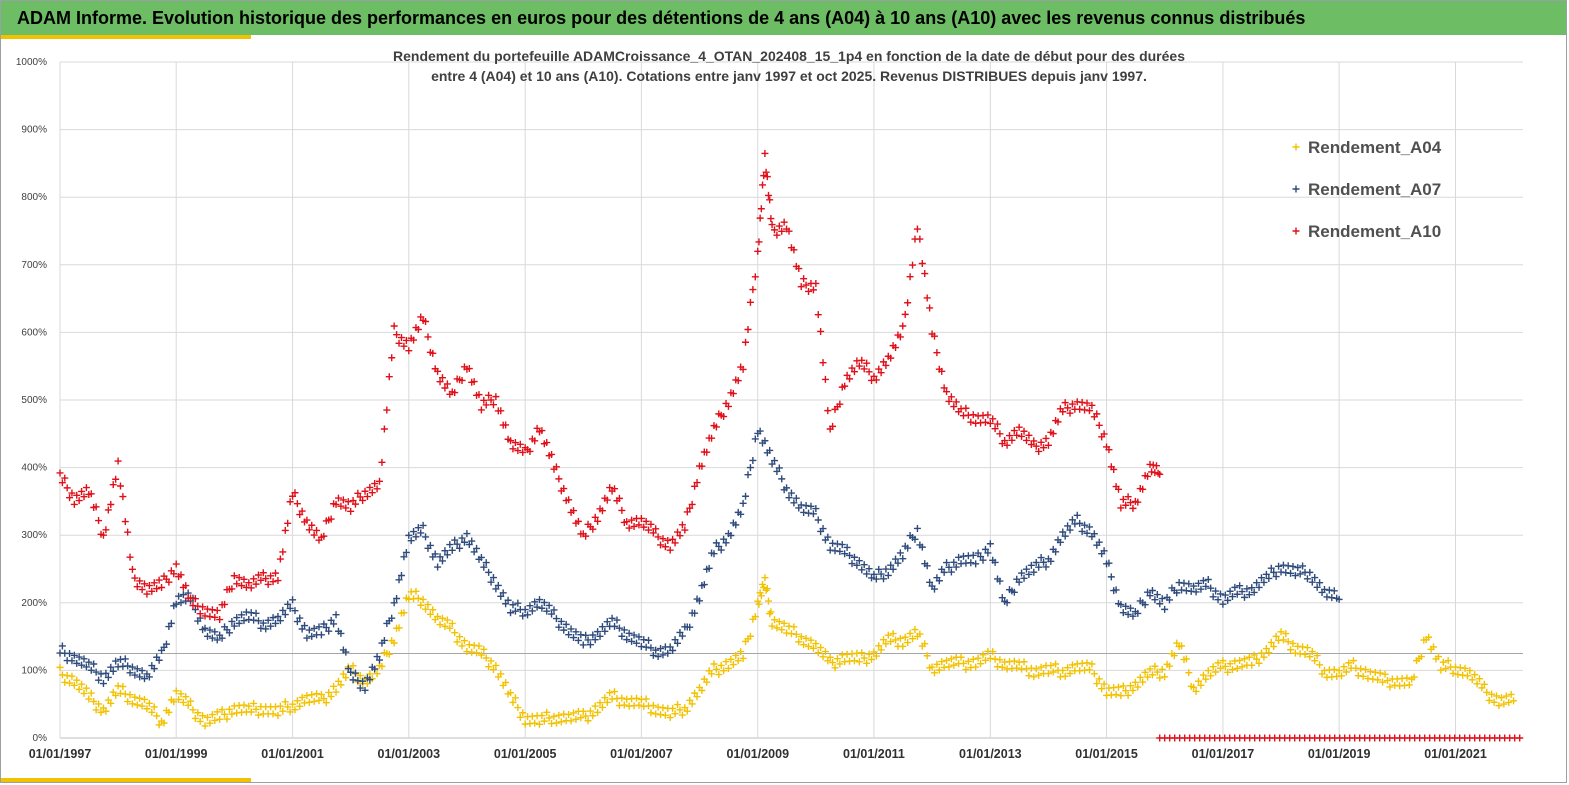  Describe the element at coordinates (757, 754) in the screenshot. I see `x-tick-label: 01/01/2009` at that location.